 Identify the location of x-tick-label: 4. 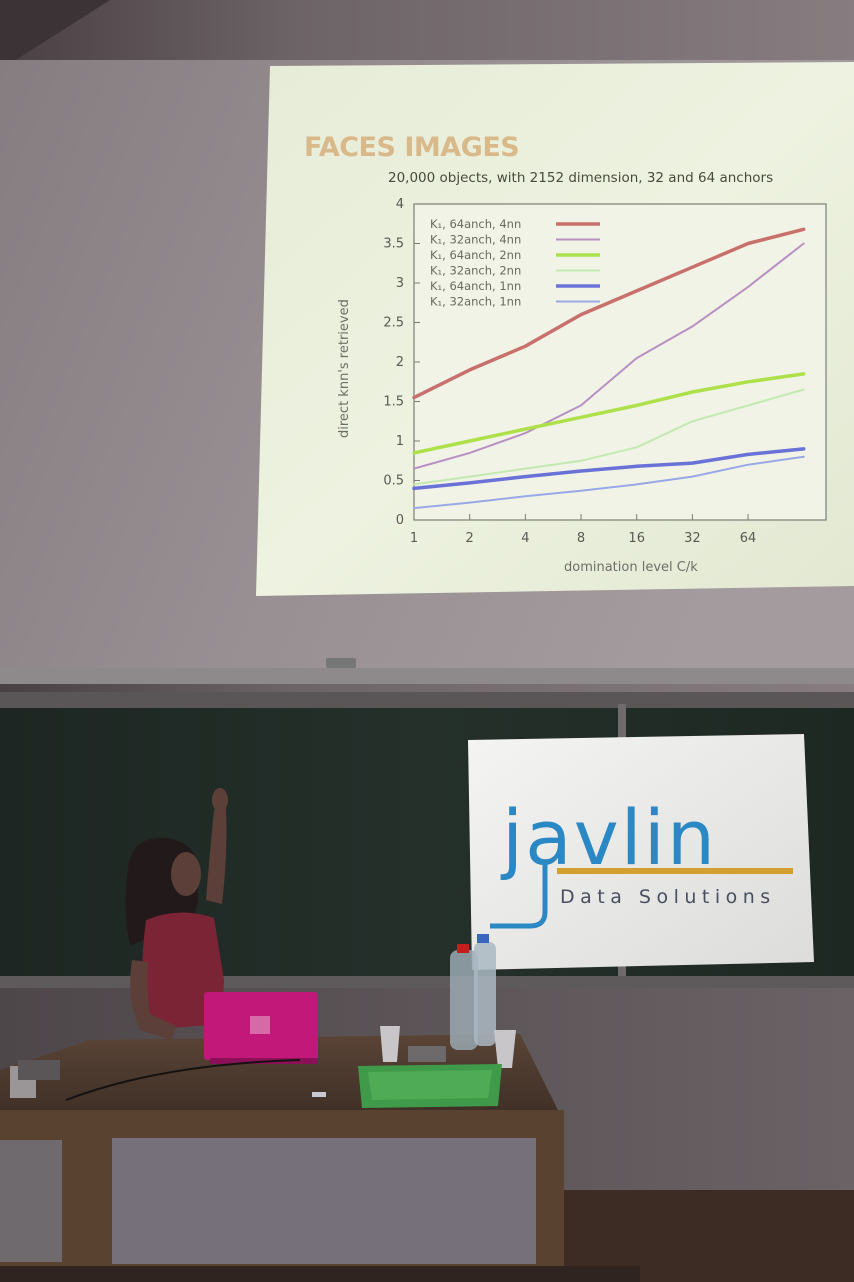
(525, 538).